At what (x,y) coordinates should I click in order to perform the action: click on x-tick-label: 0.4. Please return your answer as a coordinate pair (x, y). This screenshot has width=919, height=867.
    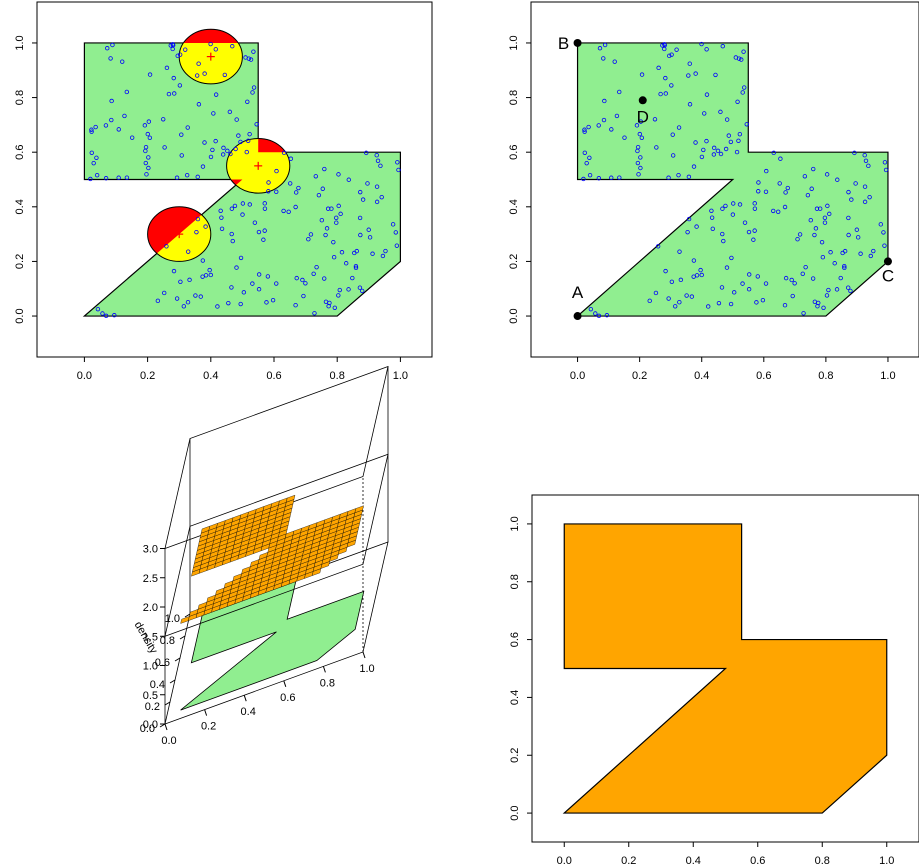
    Looking at the image, I should click on (693, 861).